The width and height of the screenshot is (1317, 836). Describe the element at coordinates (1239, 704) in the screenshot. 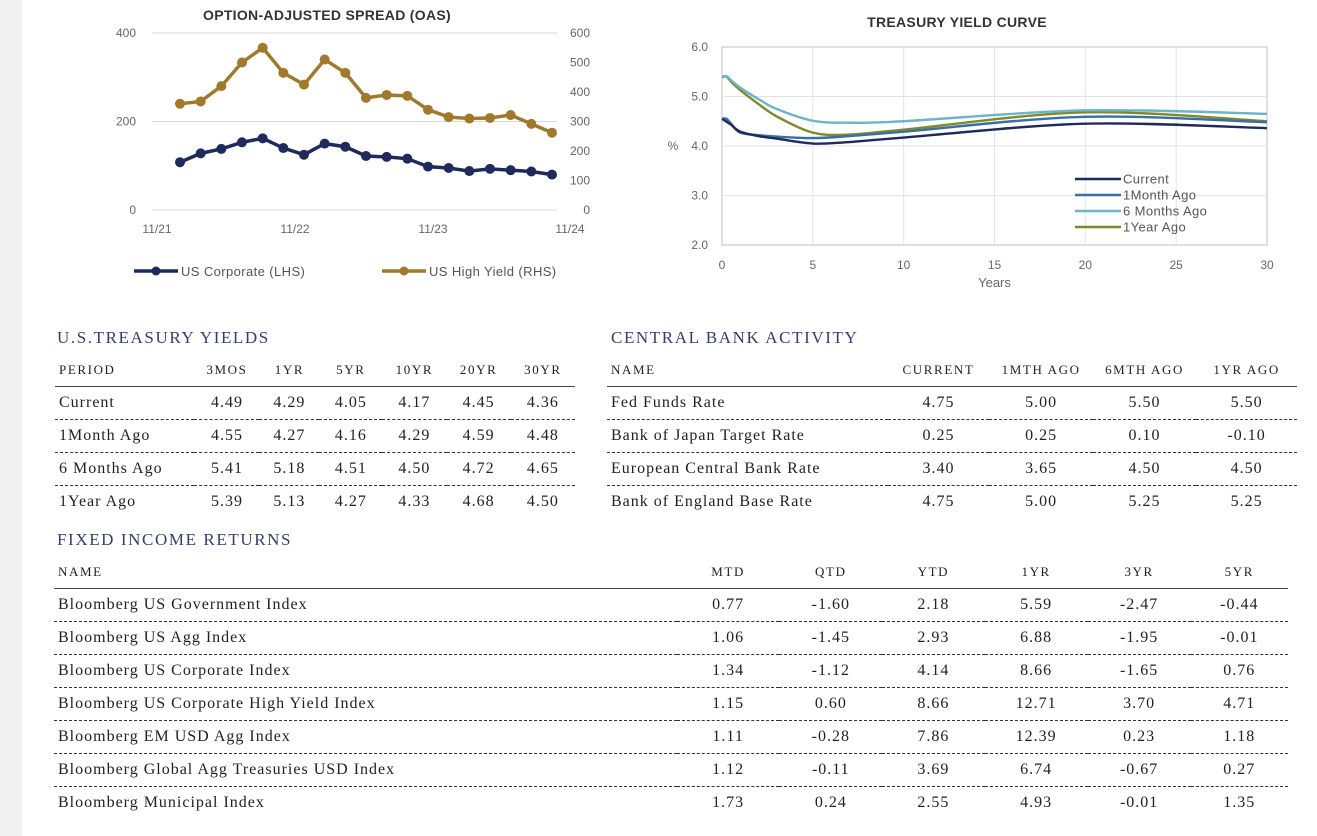

I see `value-cell: 4.71` at that location.